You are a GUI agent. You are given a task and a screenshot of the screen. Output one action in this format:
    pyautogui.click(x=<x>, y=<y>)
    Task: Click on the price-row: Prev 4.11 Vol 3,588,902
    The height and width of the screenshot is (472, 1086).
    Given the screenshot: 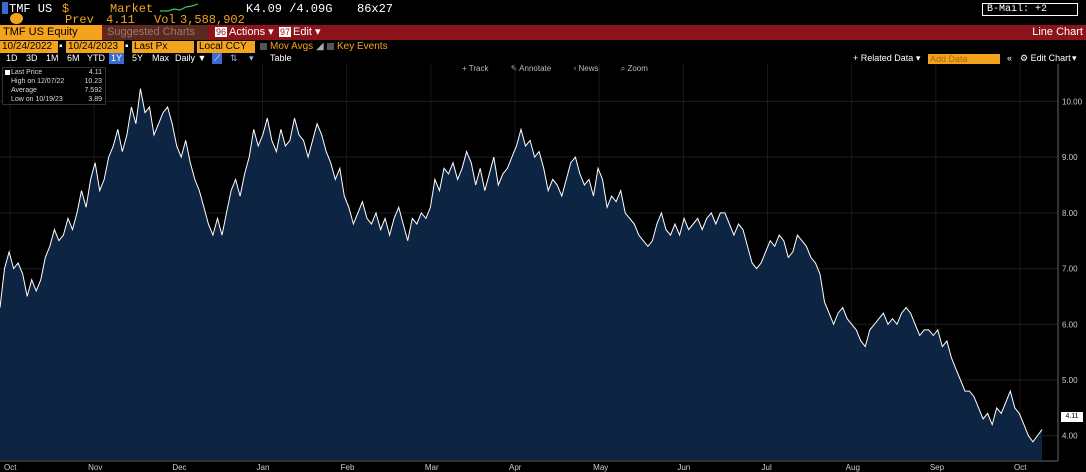 What is the action you would take?
    pyautogui.click(x=543, y=20)
    